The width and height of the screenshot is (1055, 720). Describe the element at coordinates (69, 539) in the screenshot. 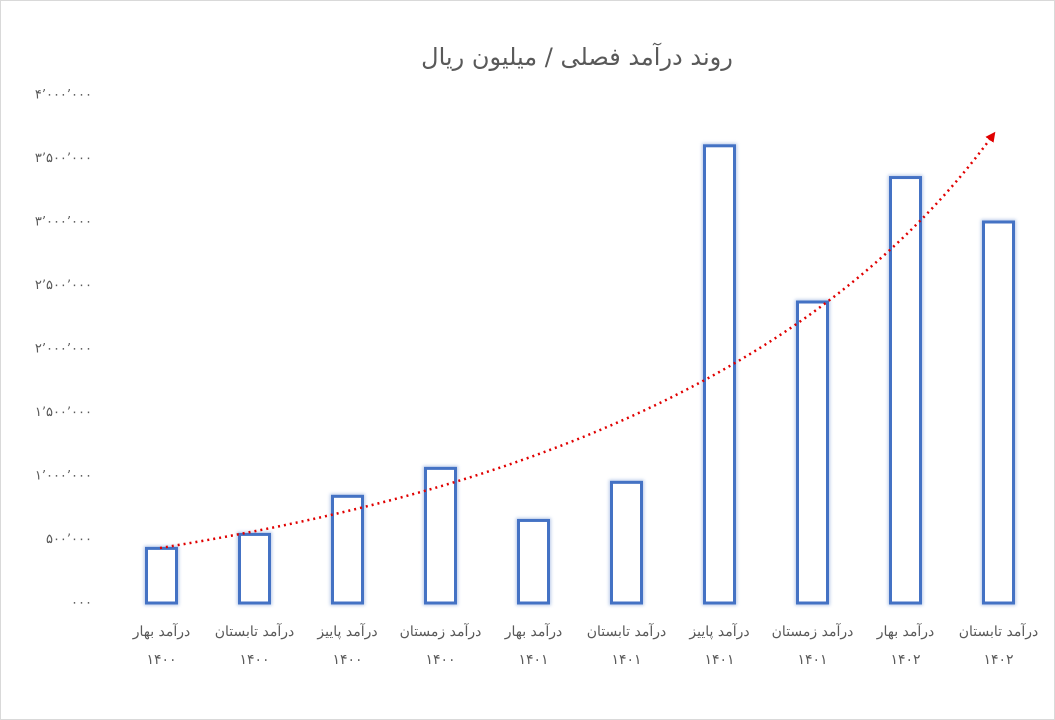

I see `y-tick-label: ۵۰۰’۰۰۰` at that location.